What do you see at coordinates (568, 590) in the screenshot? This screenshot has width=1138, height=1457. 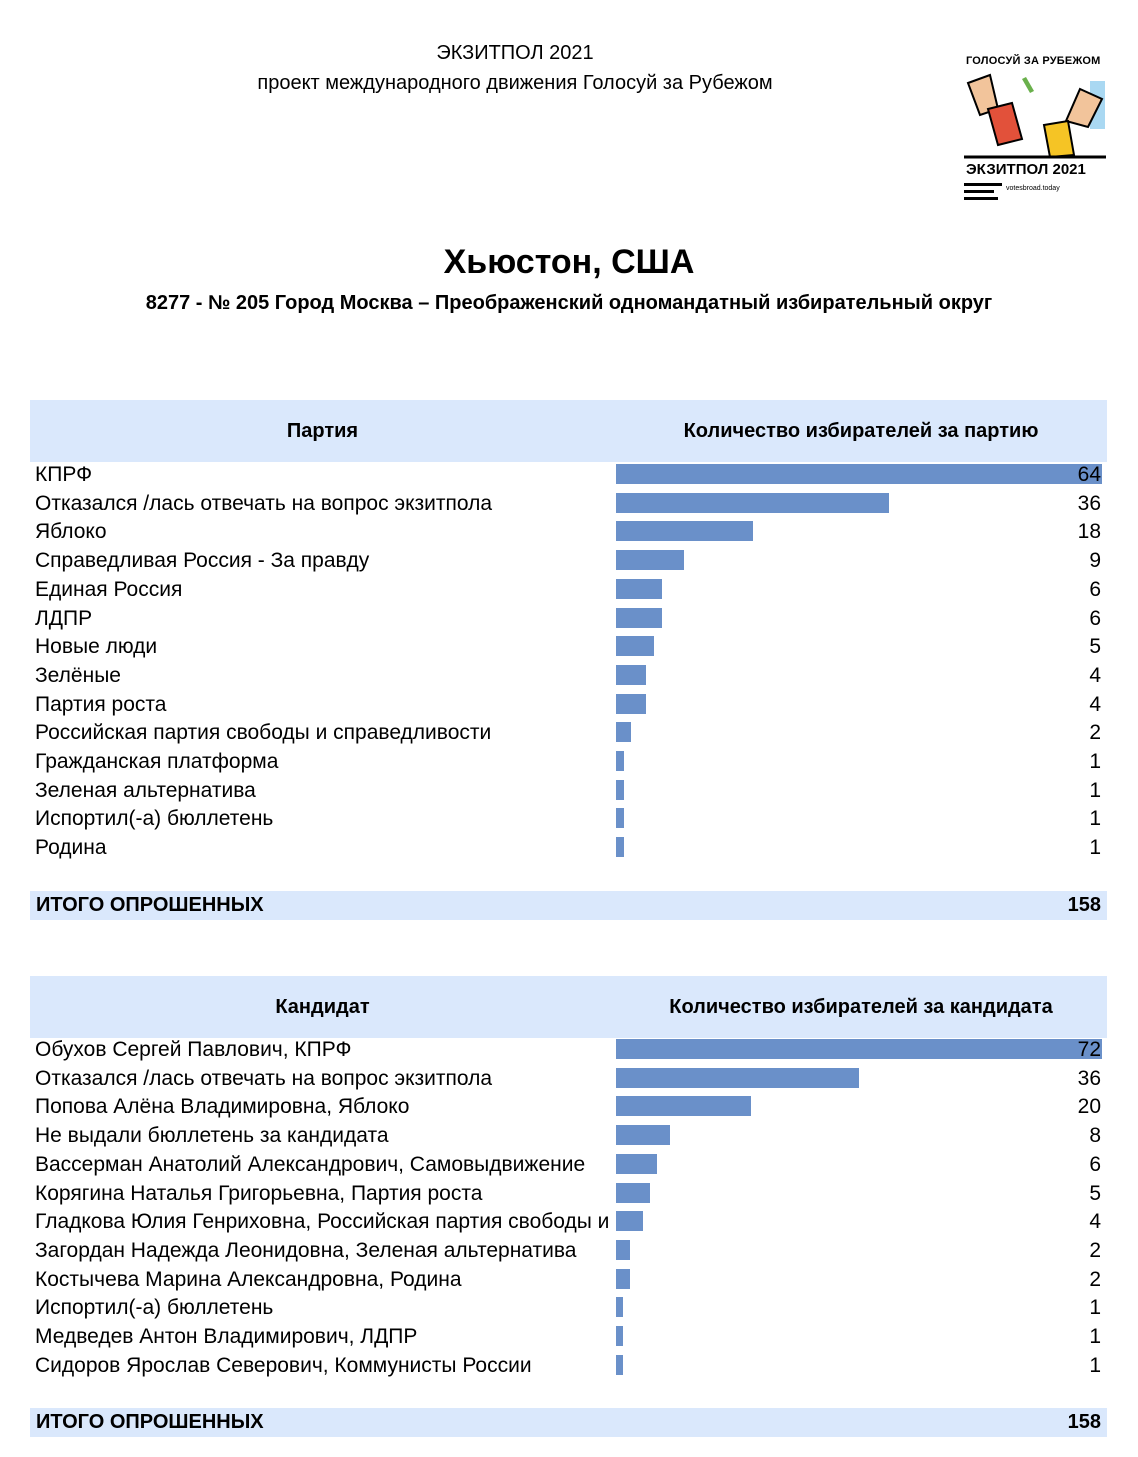 I see `party-row: Единая Россия 6` at bounding box center [568, 590].